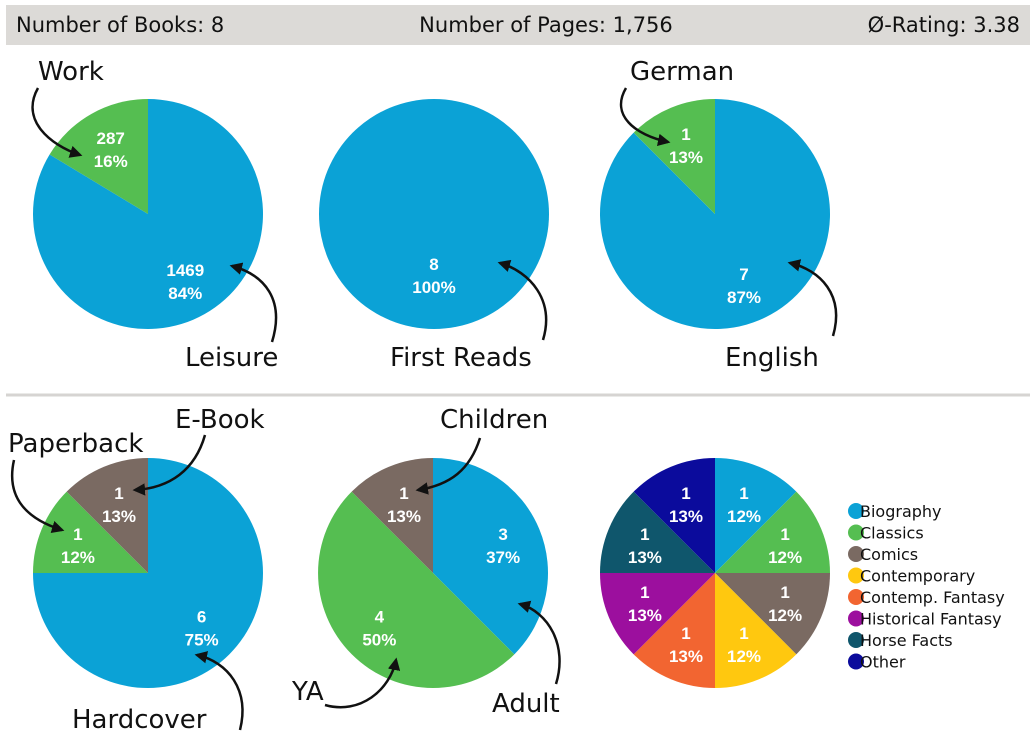 The width and height of the screenshot is (1035, 750). What do you see at coordinates (645, 117) in the screenshot?
I see `arrow-german` at bounding box center [645, 117].